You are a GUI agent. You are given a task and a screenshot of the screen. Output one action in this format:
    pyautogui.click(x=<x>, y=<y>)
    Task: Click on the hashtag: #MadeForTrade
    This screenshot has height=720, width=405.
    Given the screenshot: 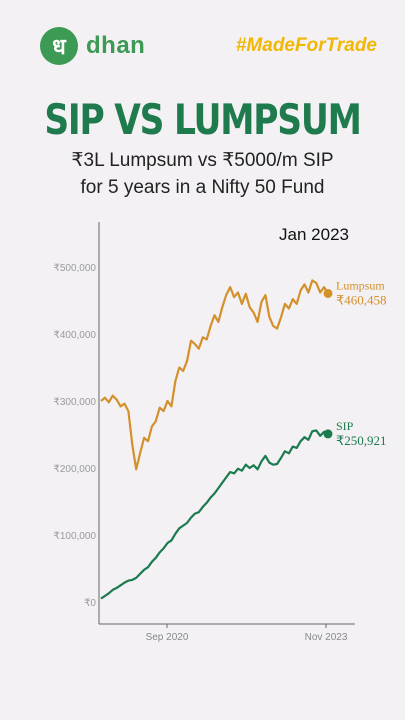 What is the action you would take?
    pyautogui.click(x=306, y=45)
    